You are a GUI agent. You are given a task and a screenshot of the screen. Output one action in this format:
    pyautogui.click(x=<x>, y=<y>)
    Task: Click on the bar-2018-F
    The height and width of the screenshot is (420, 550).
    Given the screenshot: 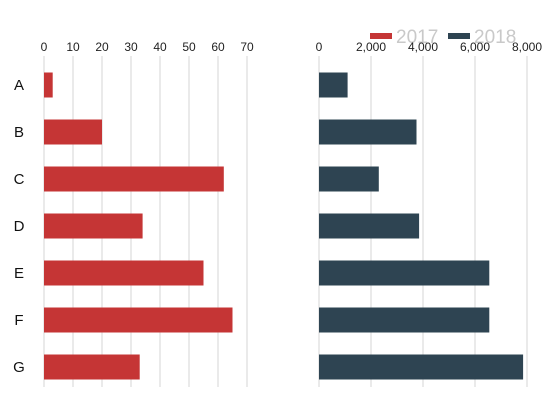 What is the action you would take?
    pyautogui.click(x=404, y=320)
    